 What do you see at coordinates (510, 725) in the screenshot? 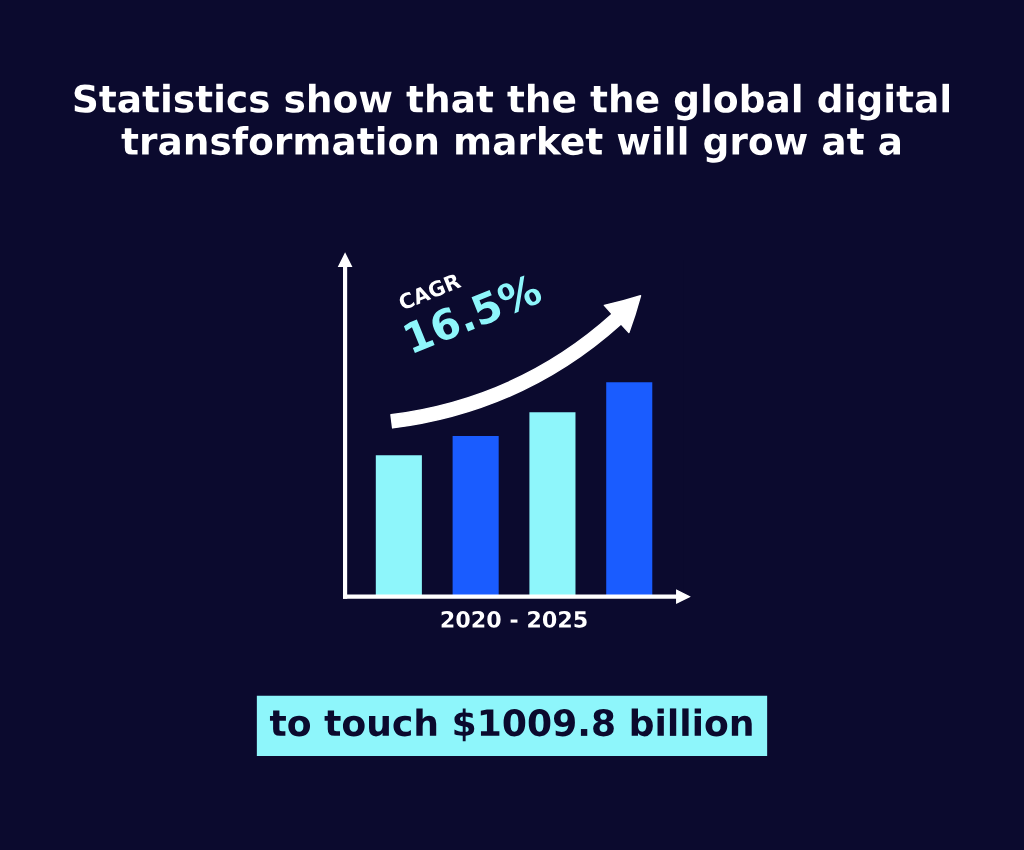
I see `text: to touch $1009.8 billion` at bounding box center [510, 725].